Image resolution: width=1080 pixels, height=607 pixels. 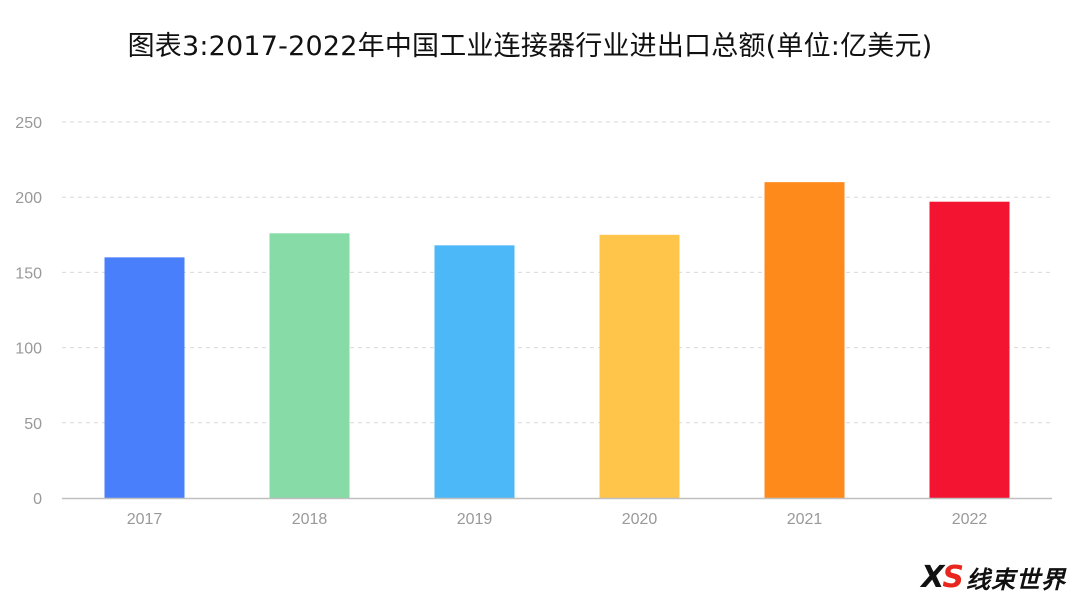 What do you see at coordinates (804, 340) in the screenshot?
I see `bar-2021` at bounding box center [804, 340].